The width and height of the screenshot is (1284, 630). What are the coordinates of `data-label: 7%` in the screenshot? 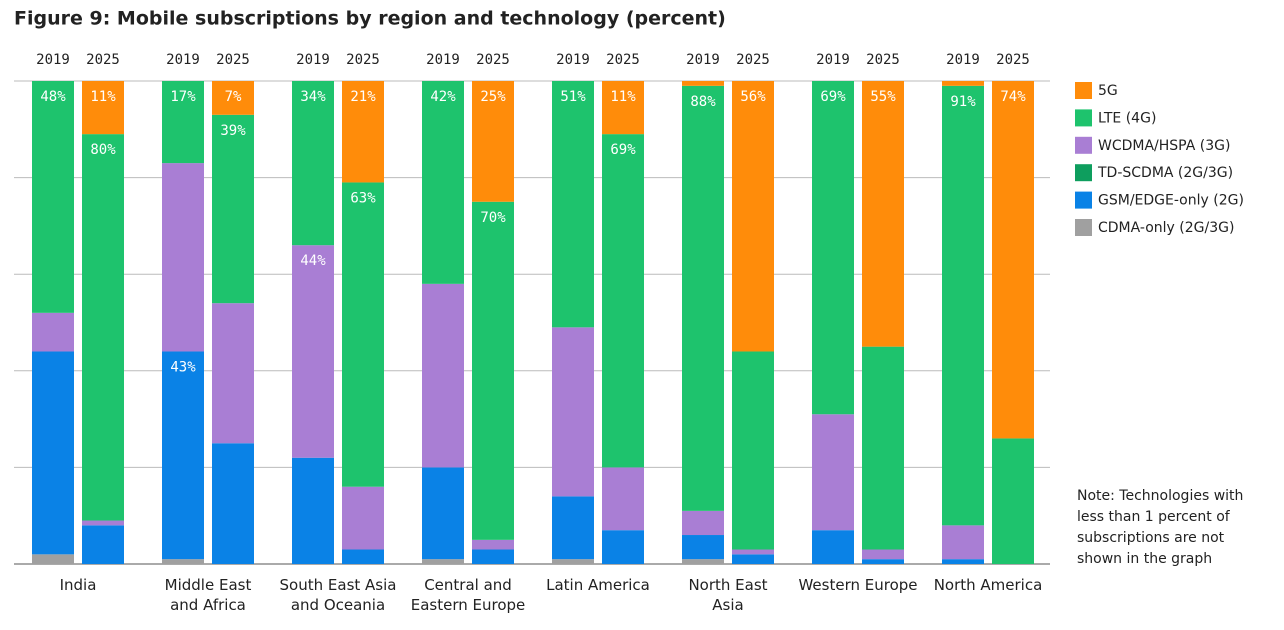 It's located at (233, 97).